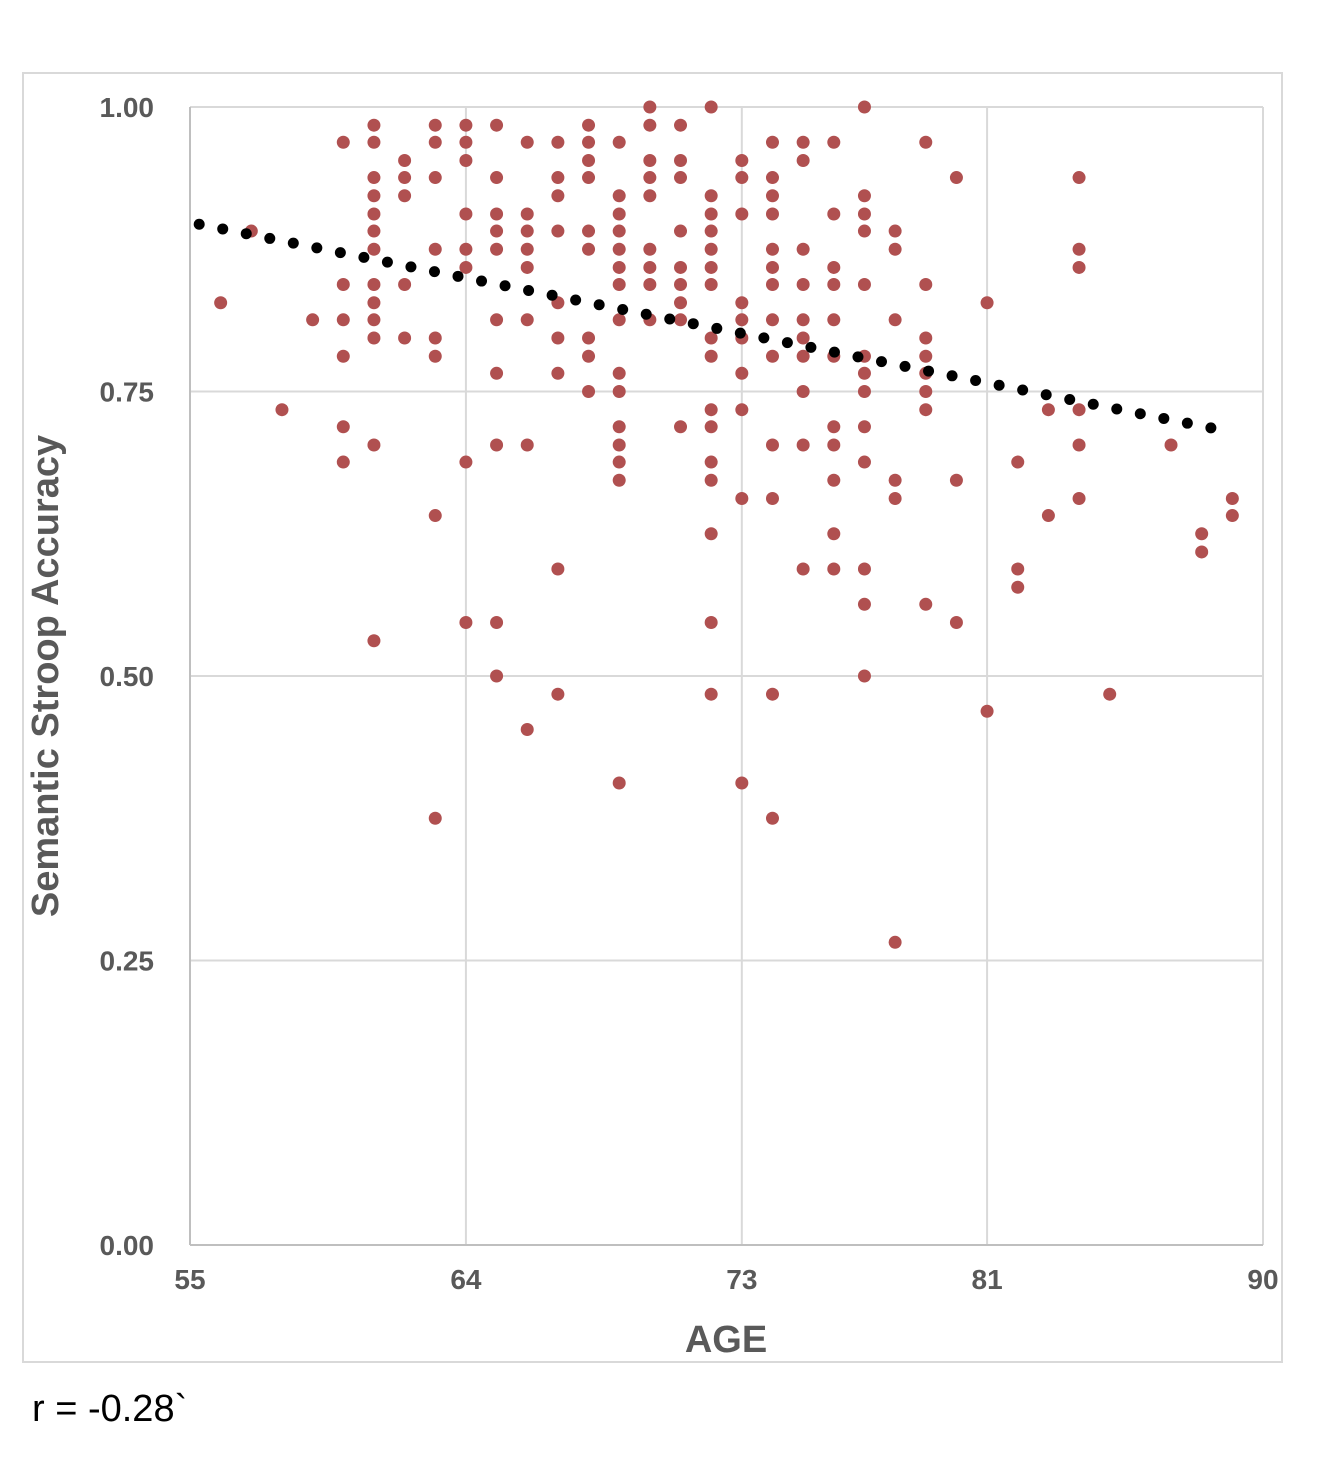  I want to click on x-tick-label: 55, so click(189, 1279).